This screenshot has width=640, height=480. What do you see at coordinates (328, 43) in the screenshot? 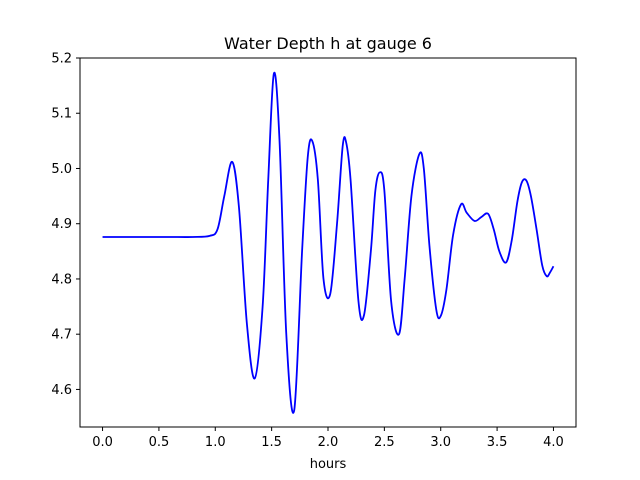
I see `chart-title: Water Depth h at gauge 6` at bounding box center [328, 43].